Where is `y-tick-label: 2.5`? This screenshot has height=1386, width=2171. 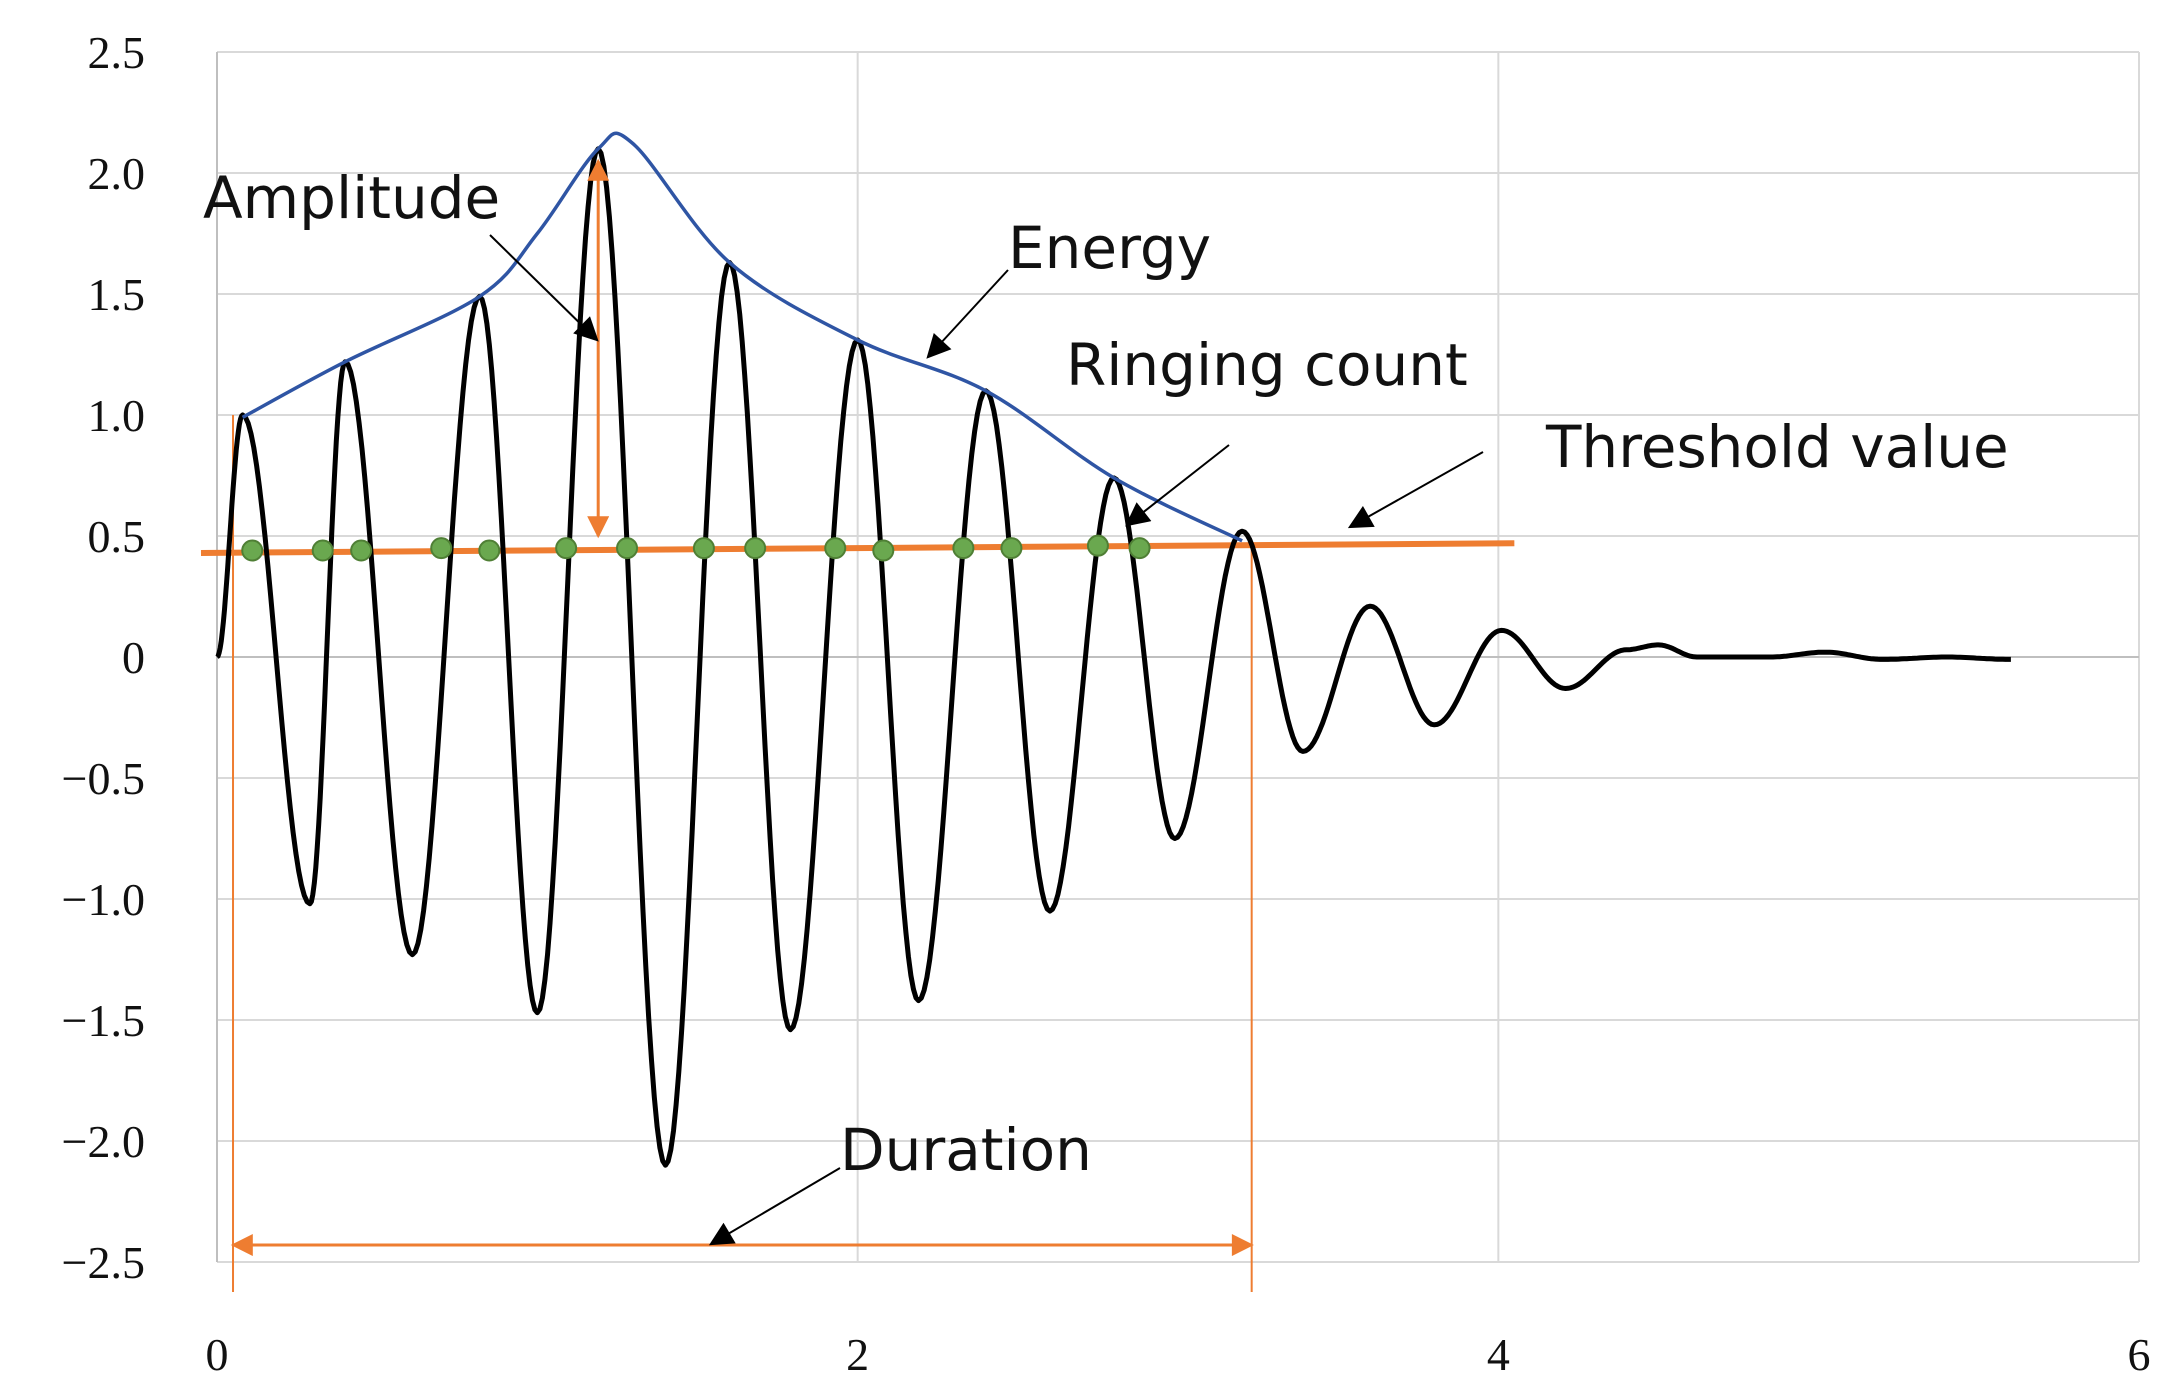
y-tick-label: 2.5 is located at coordinates (117, 52).